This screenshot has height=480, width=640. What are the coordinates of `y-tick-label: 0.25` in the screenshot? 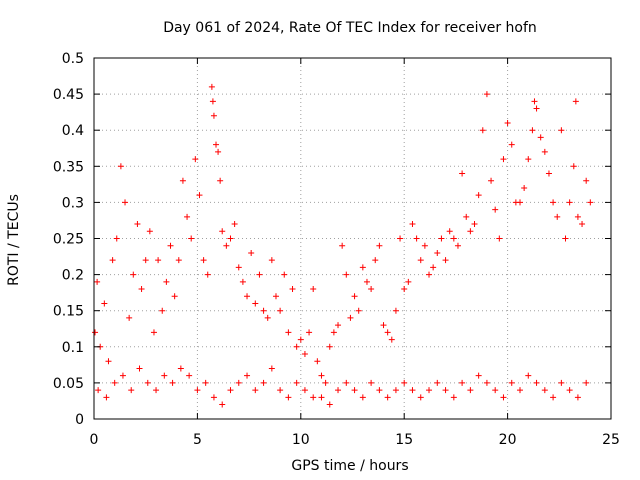 It's located at (68, 240).